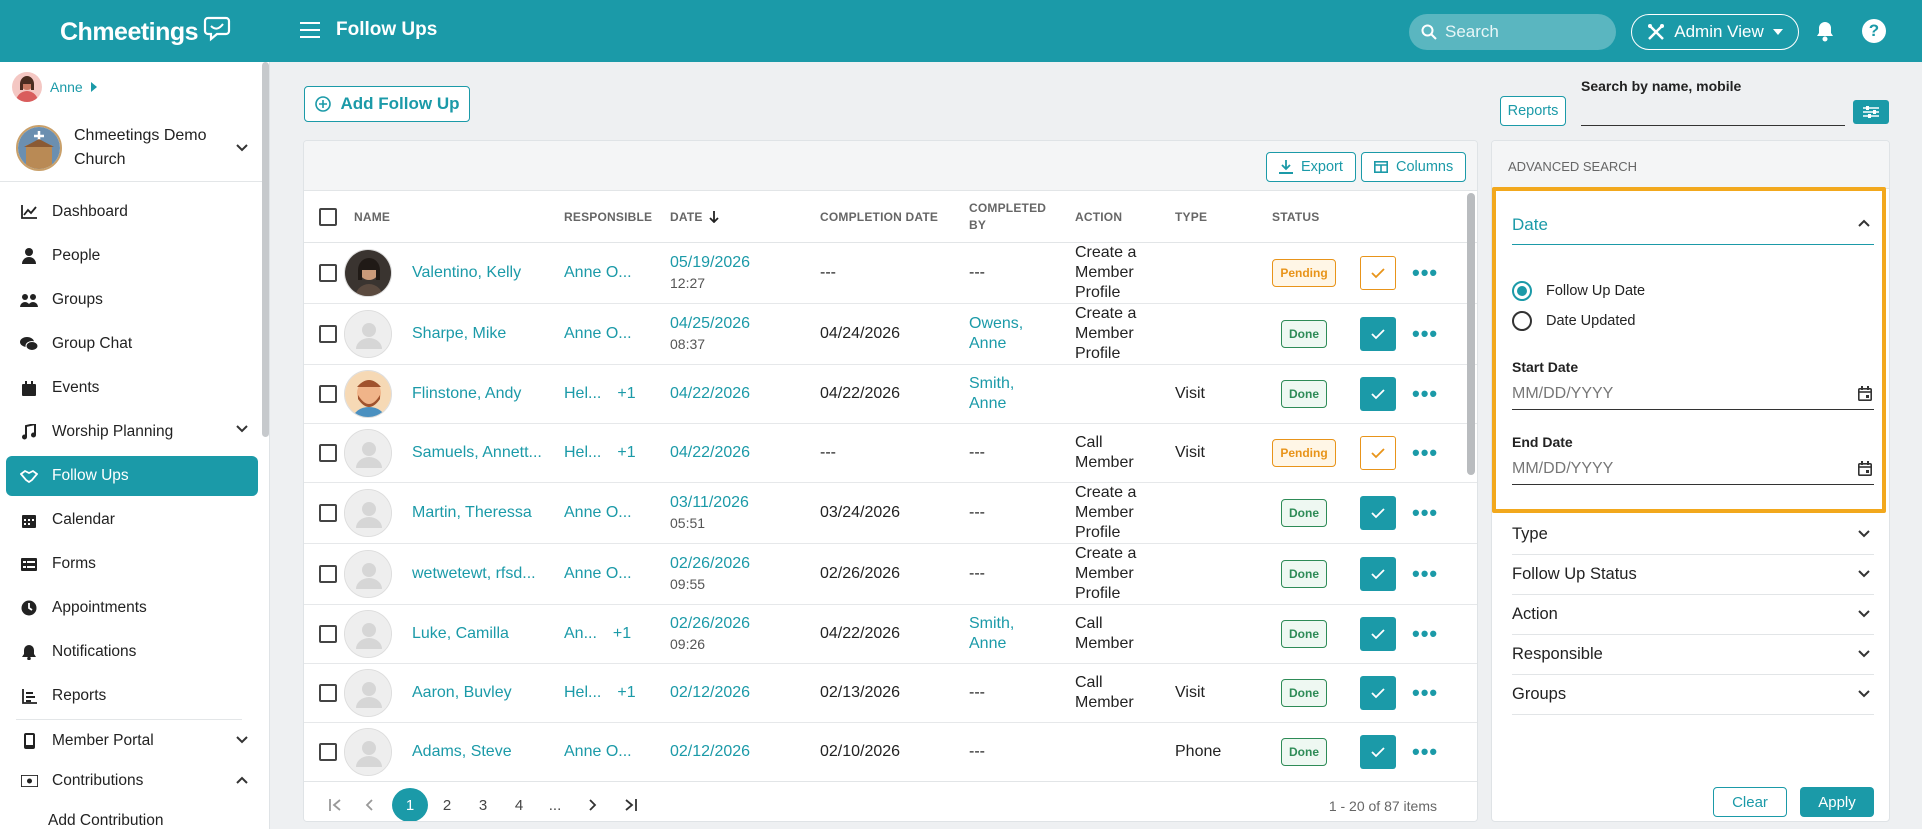 The image size is (1922, 829). Describe the element at coordinates (1693, 695) in the screenshot. I see `filter-section-groups: Groups` at that location.